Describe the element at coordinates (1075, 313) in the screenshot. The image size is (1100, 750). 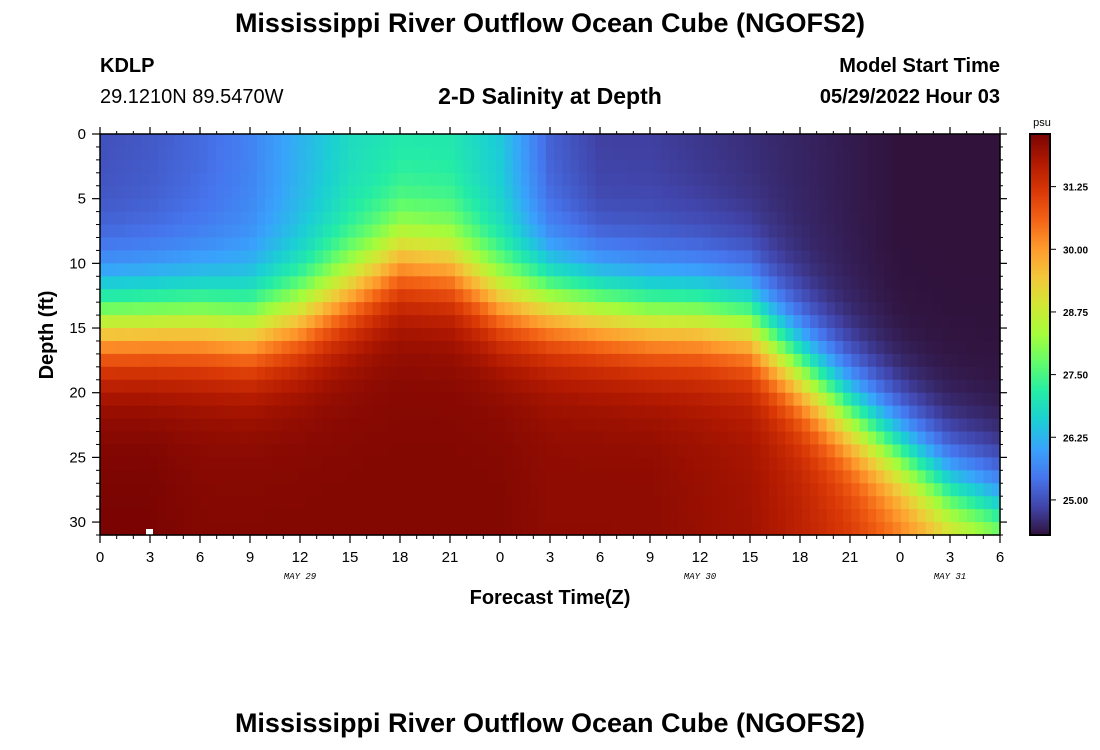
I see `colorbar-tick-label: 28.75` at that location.